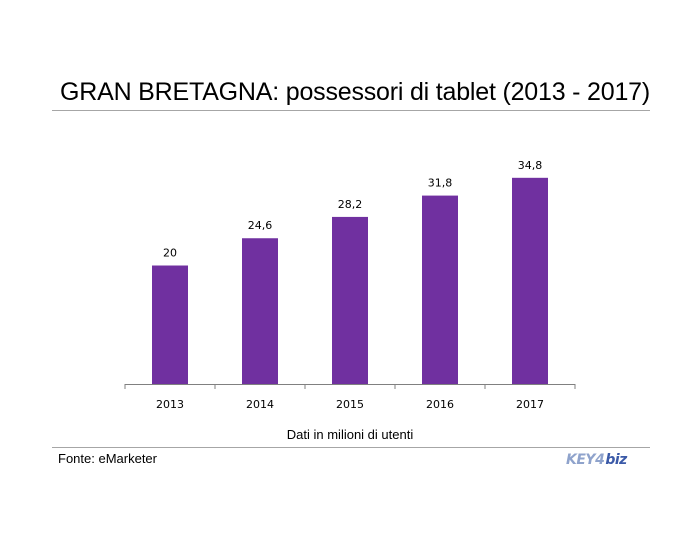 This screenshot has height=550, width=700. I want to click on x-axis, so click(350, 386).